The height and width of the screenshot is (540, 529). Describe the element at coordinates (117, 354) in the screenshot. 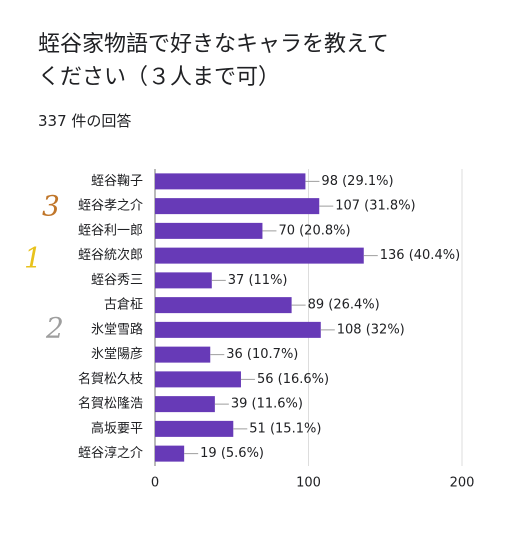

I see `y-tick-label: 氷堂陽彦` at that location.